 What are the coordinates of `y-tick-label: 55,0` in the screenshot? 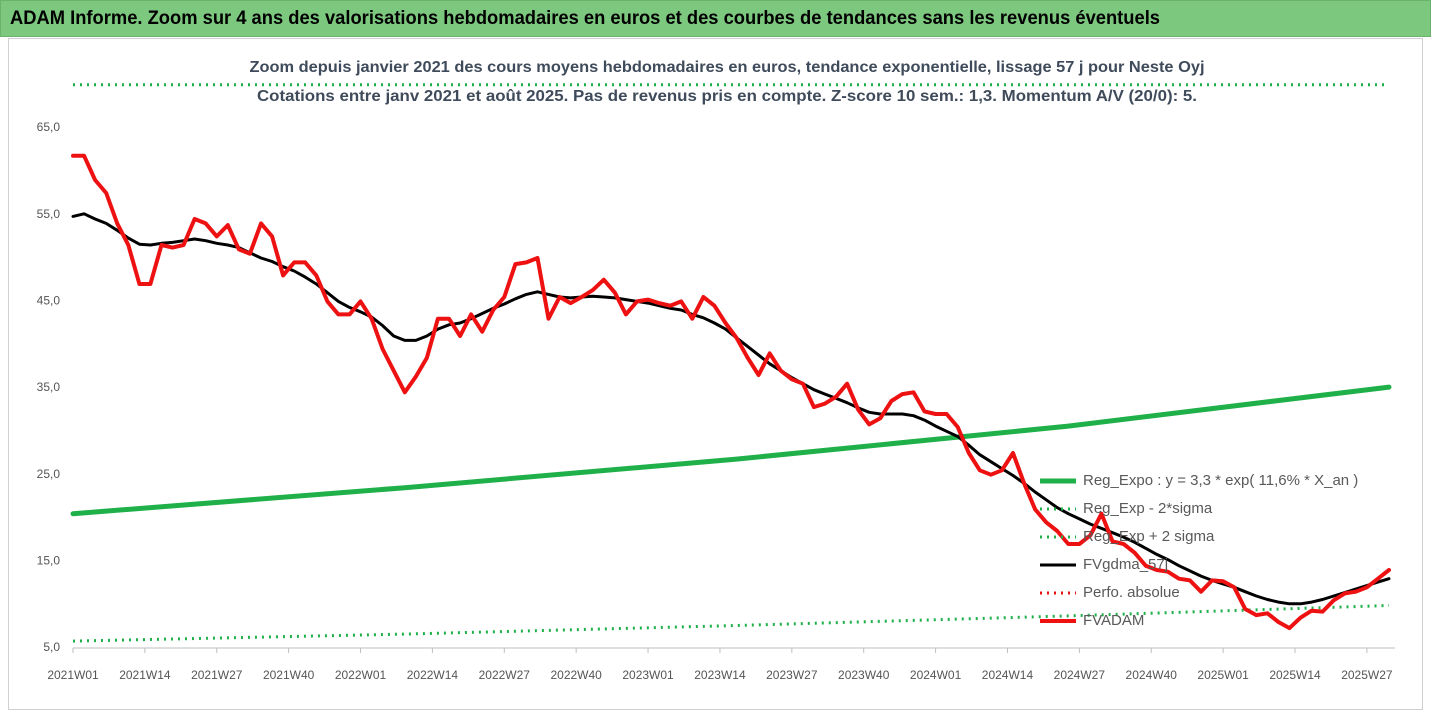 It's located at (49, 214).